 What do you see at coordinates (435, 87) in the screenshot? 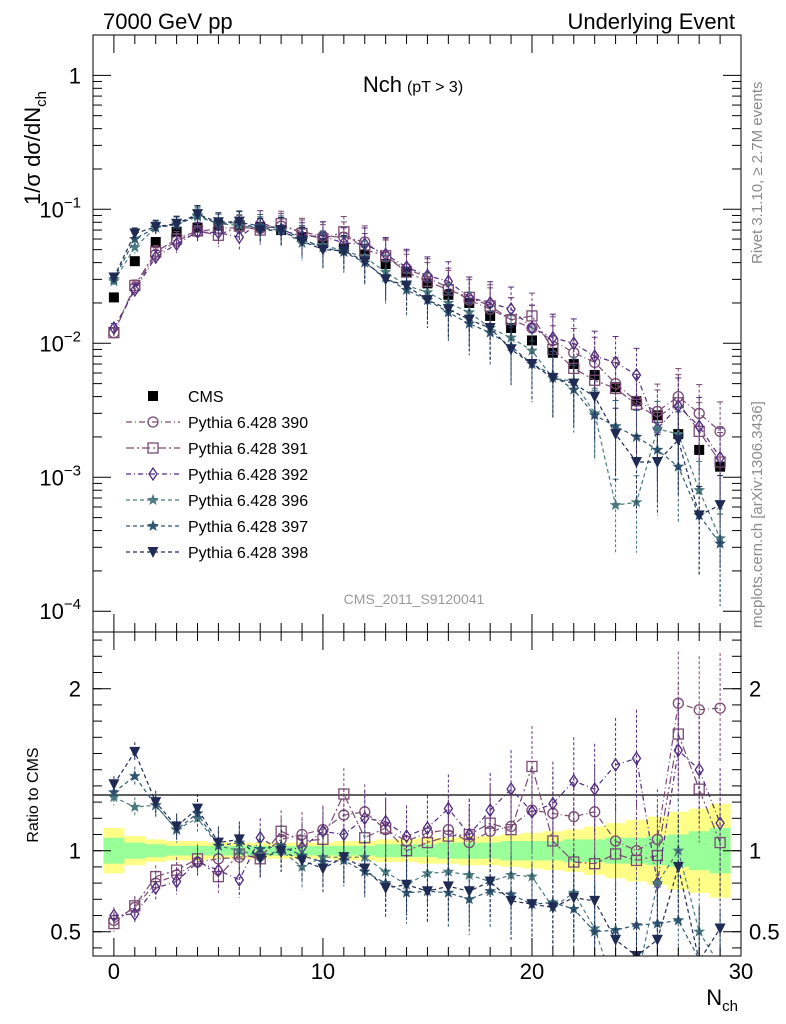
I see `plot-title-sub: (pT > 3)` at bounding box center [435, 87].